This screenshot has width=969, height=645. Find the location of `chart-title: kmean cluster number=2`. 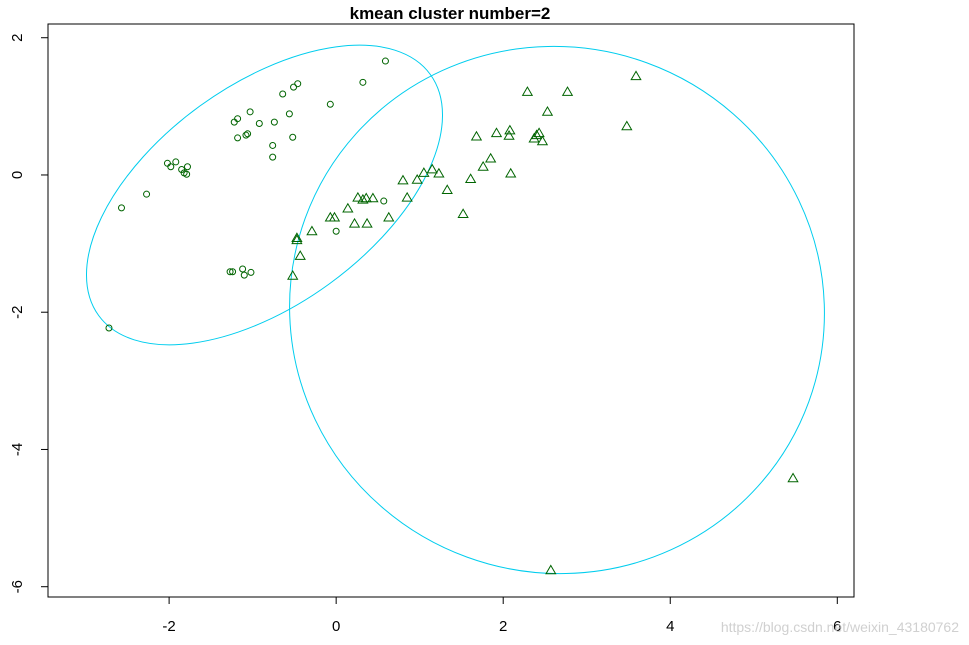

chart-title: kmean cluster number=2 is located at coordinates (450, 13).